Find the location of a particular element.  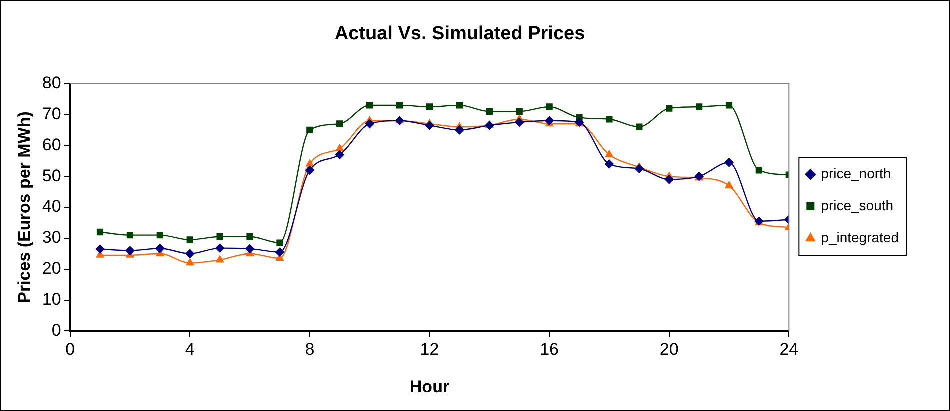

y-tick-label: 10 is located at coordinates (52, 299).